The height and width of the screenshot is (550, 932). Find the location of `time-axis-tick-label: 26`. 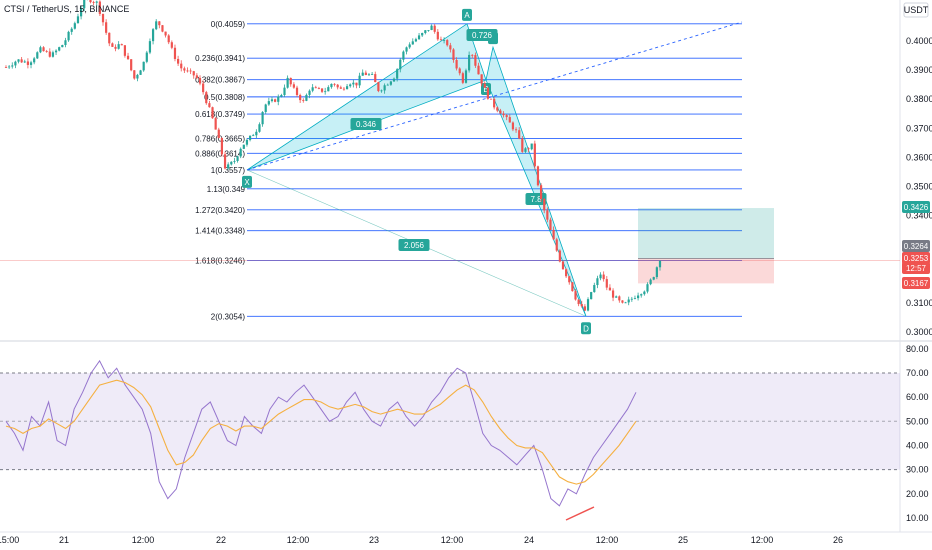

time-axis-tick-label: 26 is located at coordinates (838, 540).